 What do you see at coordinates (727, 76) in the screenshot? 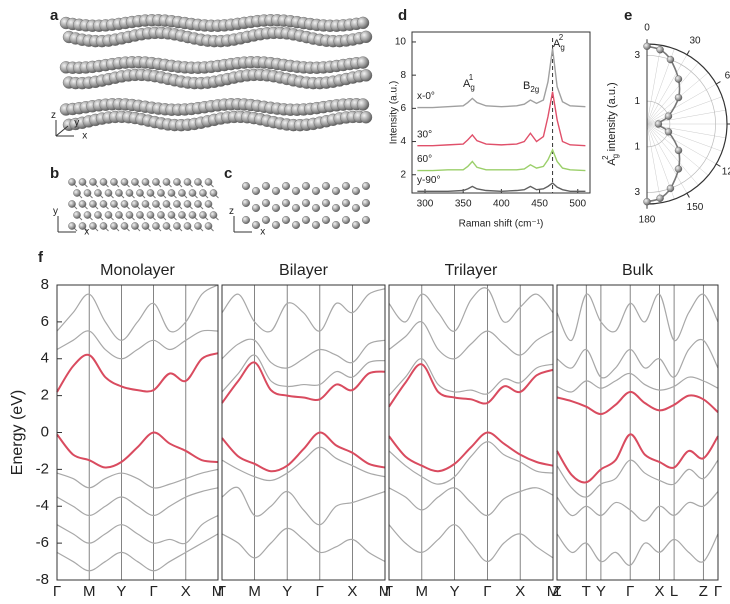
I see `theta-tick-label: 60` at bounding box center [727, 76].